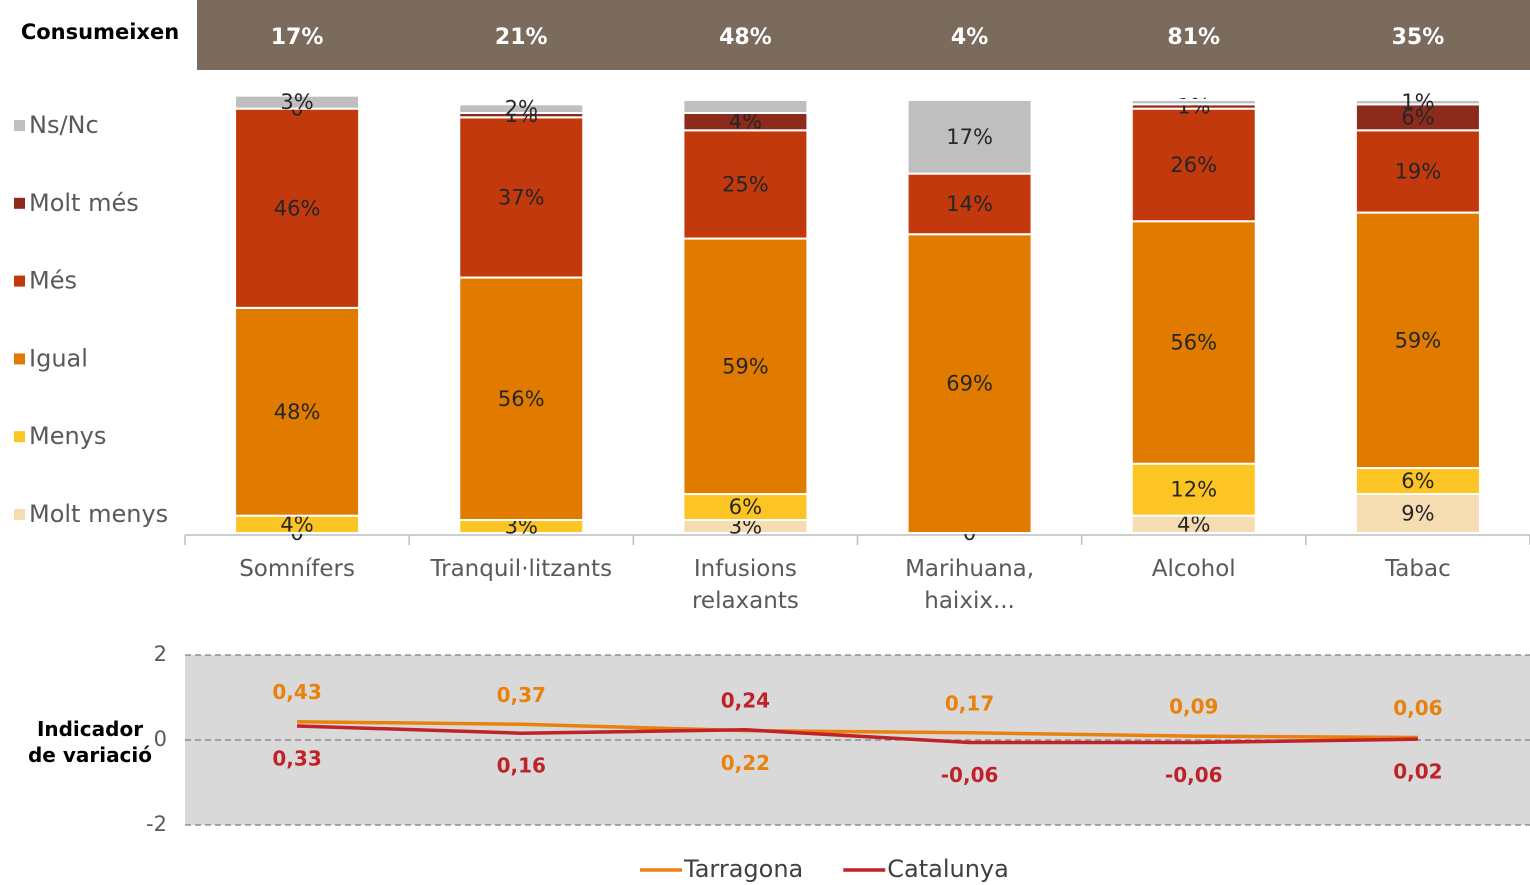  I want to click on legend-label: Catalunya, so click(948, 869).